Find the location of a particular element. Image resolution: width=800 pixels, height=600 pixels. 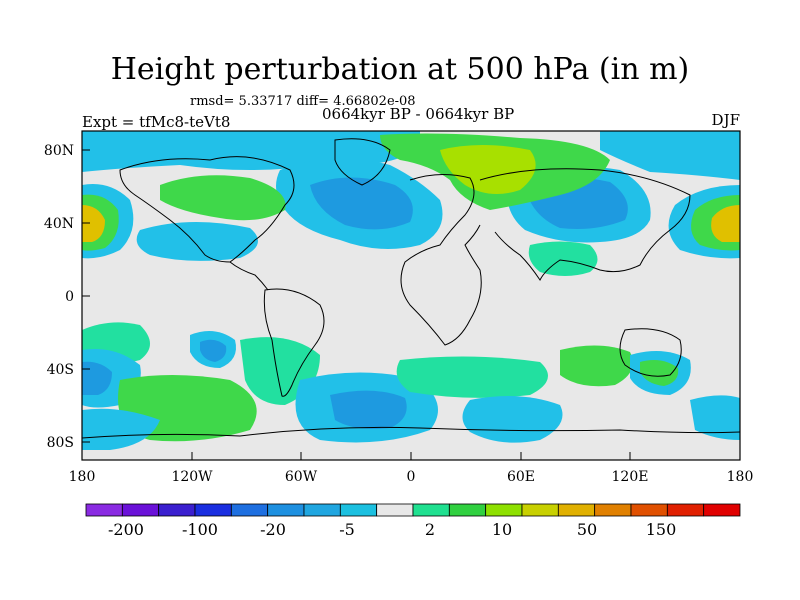

contour-atlantic-mid is located at coordinates (361, 203).